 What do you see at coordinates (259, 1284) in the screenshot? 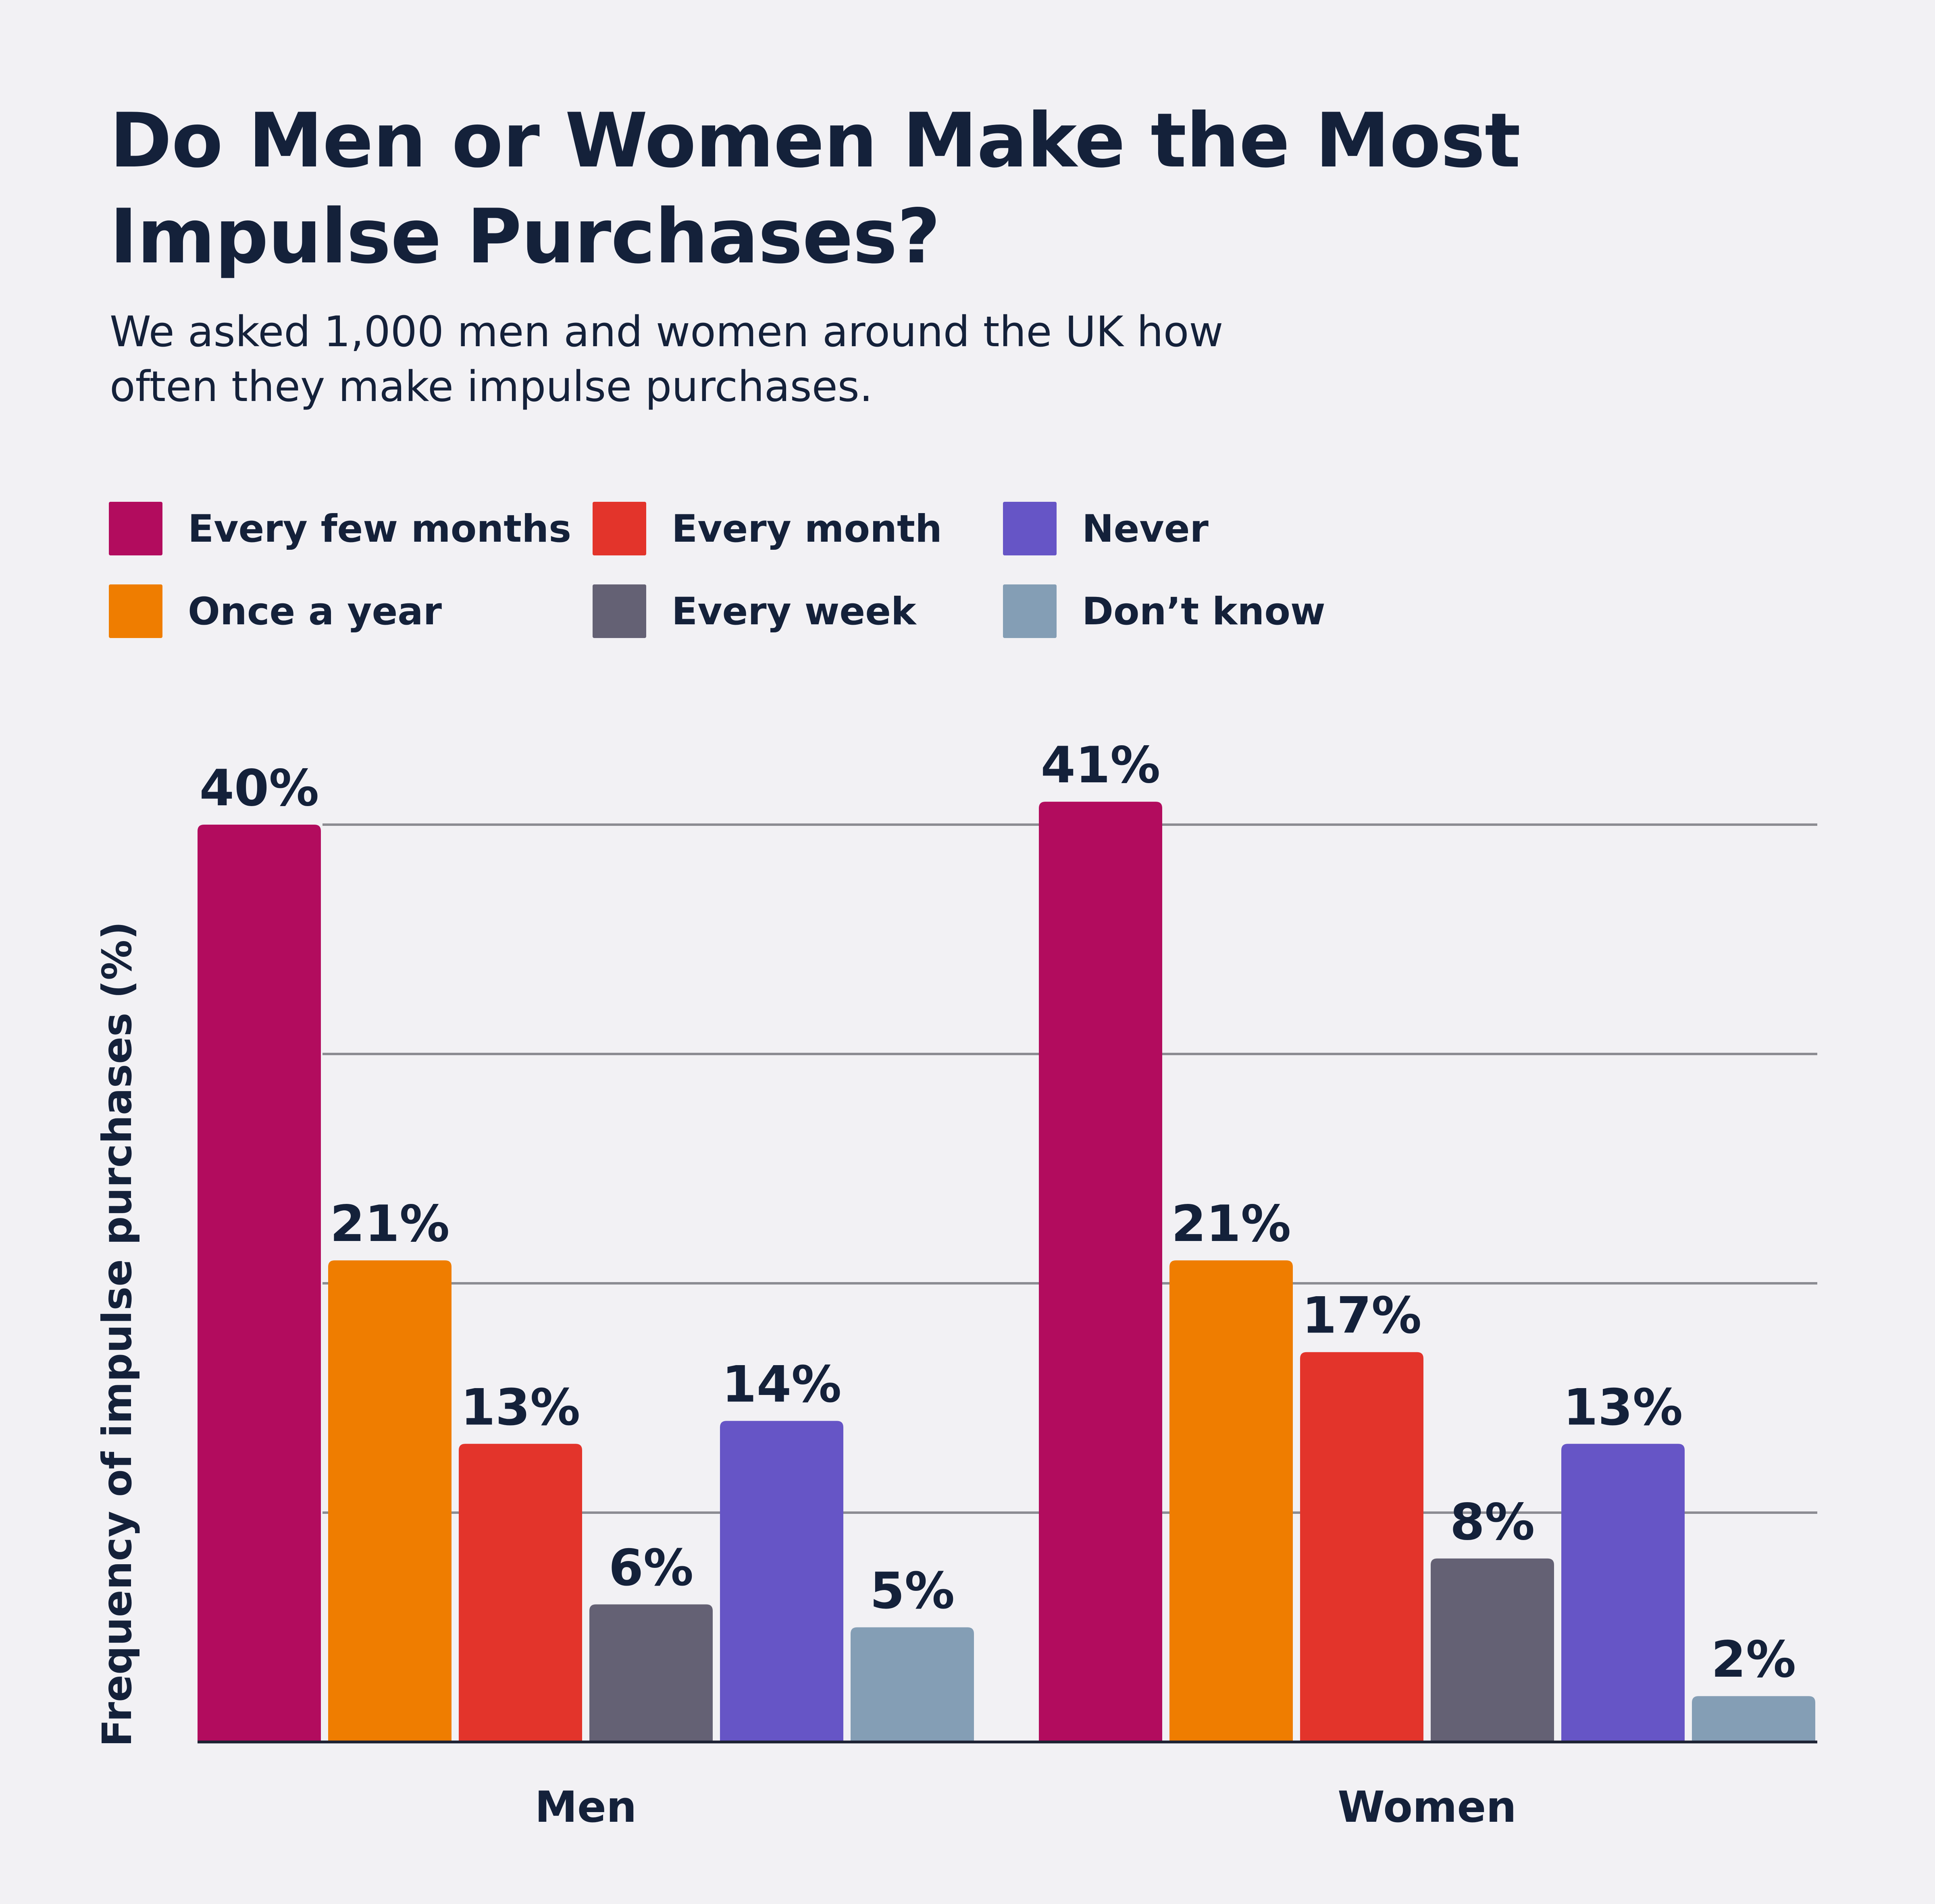
I see `bar-men-every-few-months` at bounding box center [259, 1284].